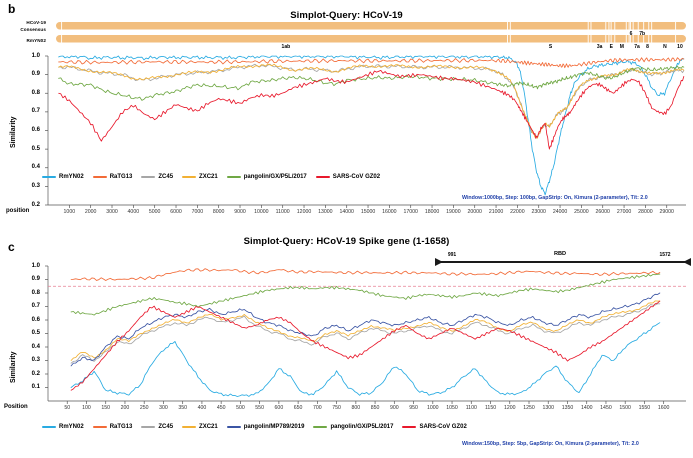 The image size is (693, 458). I want to click on x-tick-label: 400, so click(202, 408).